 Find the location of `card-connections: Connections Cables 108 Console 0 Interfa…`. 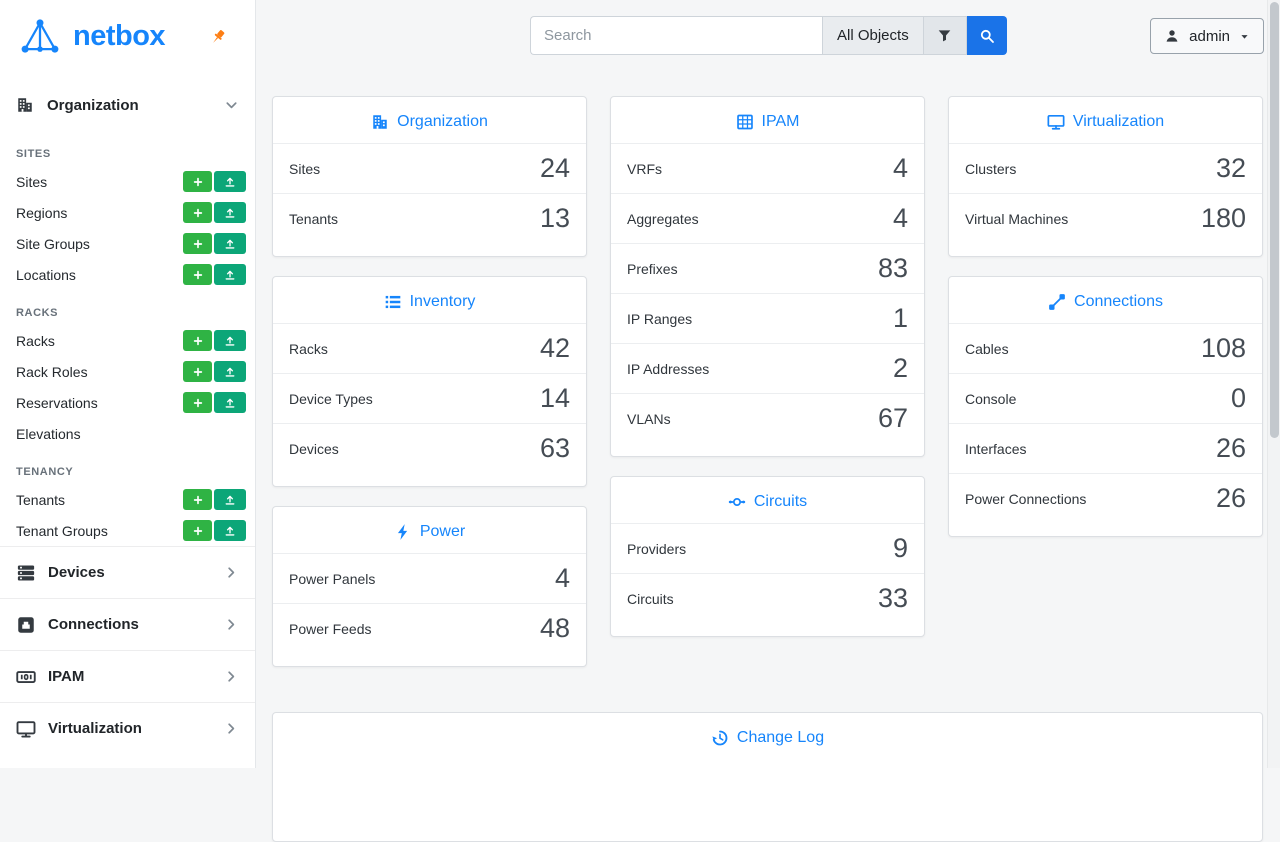

card-connections: Connections Cables 108 Console 0 Interfa… is located at coordinates (1105, 406).